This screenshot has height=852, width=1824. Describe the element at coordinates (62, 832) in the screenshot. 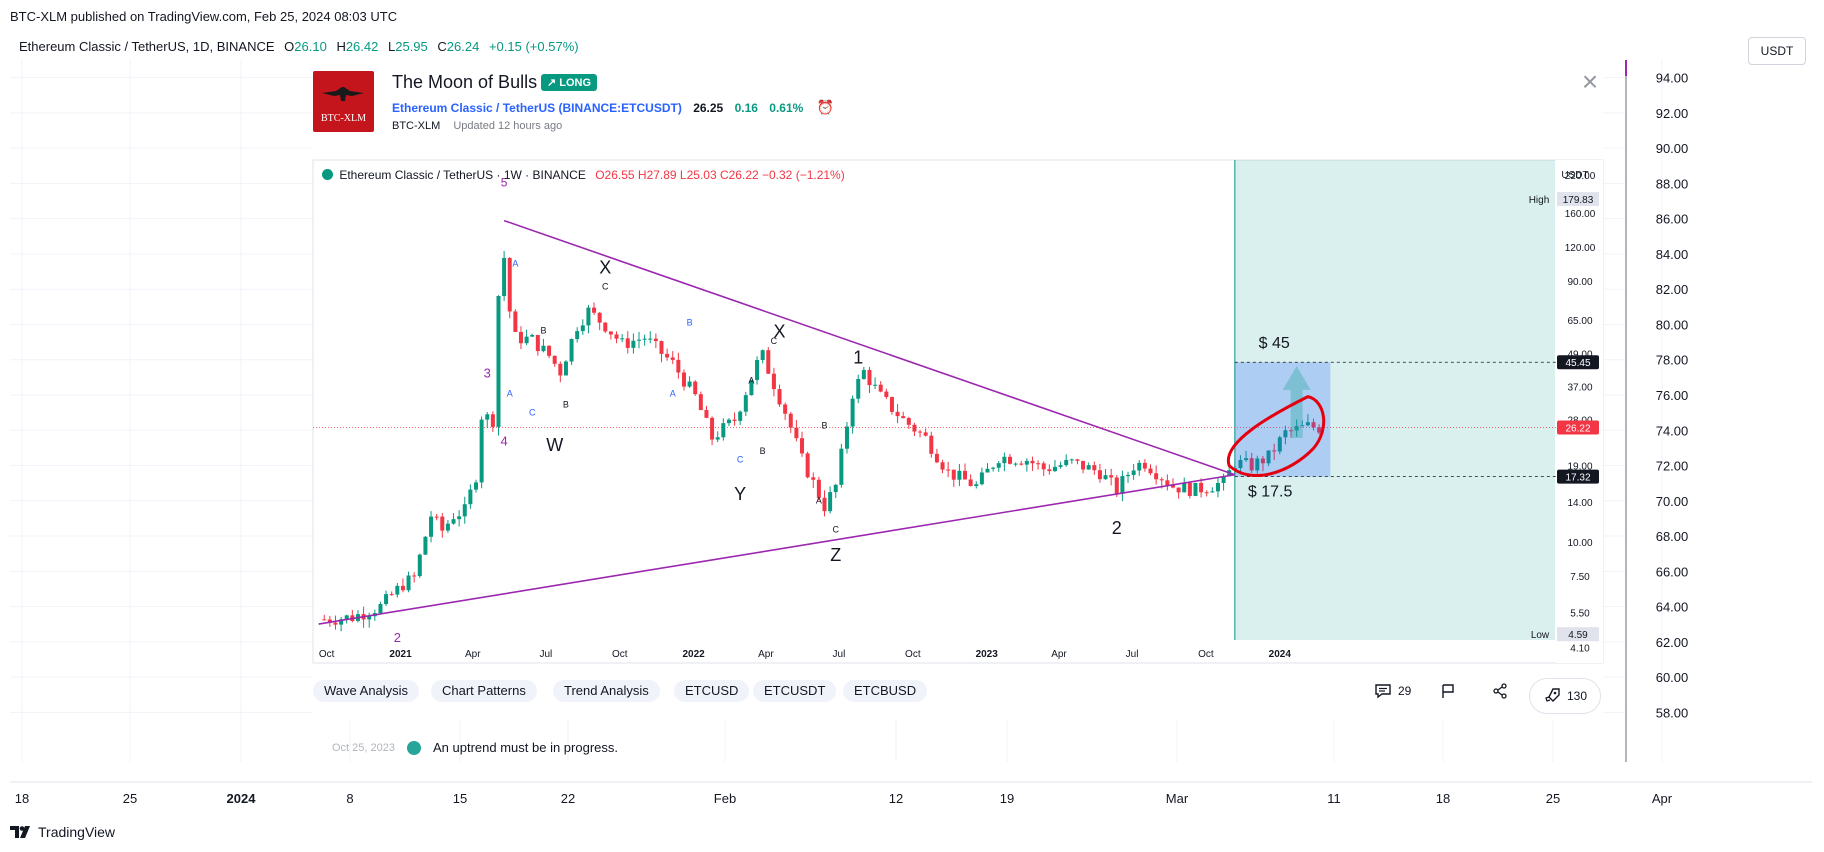

I see `tradingview-brand: TradingView` at that location.